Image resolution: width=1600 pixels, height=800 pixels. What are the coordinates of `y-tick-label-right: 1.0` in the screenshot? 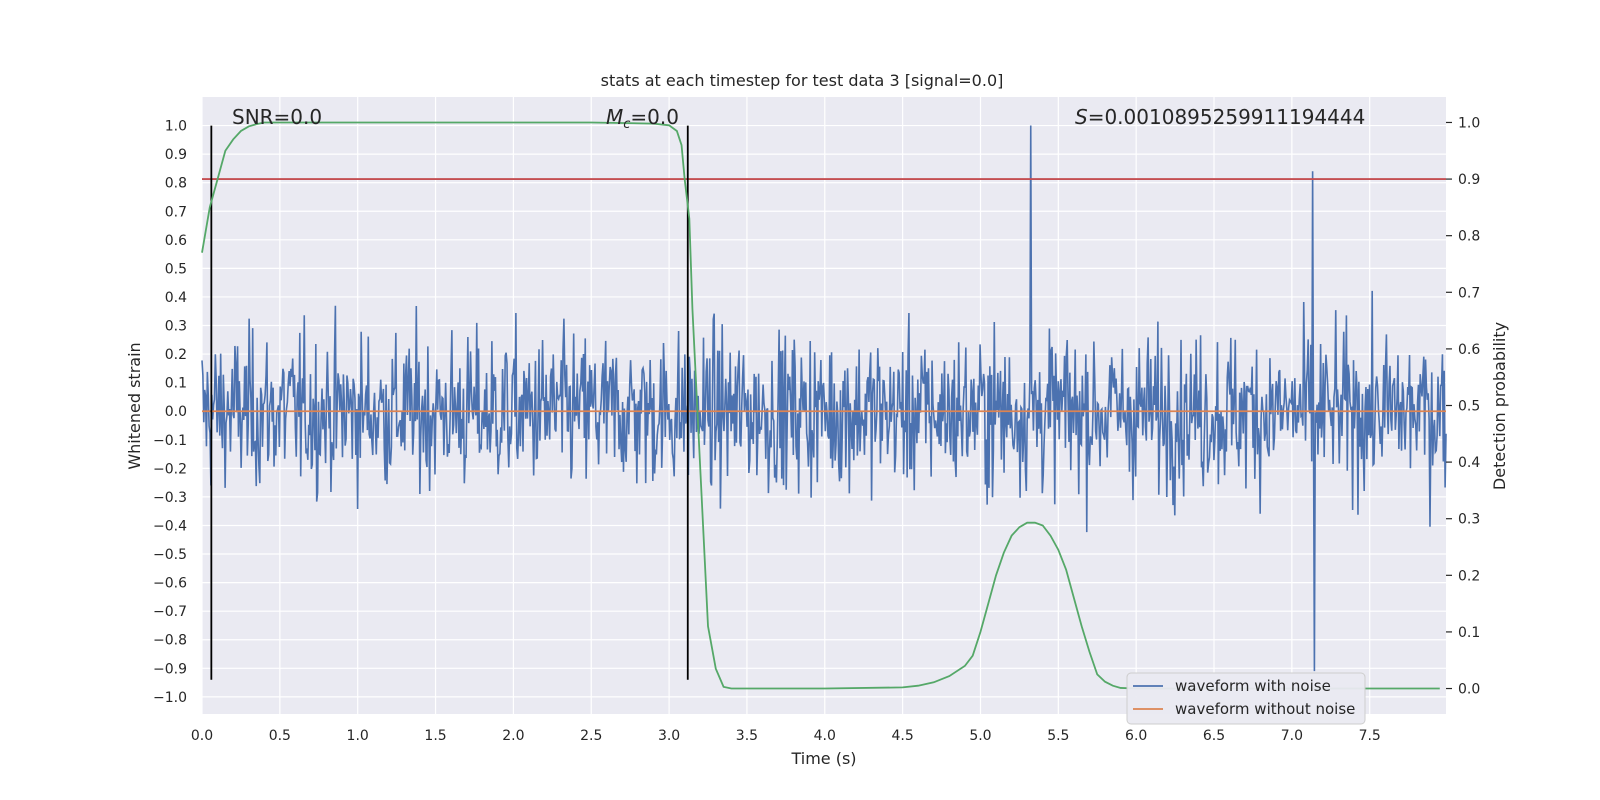 It's located at (1469, 123).